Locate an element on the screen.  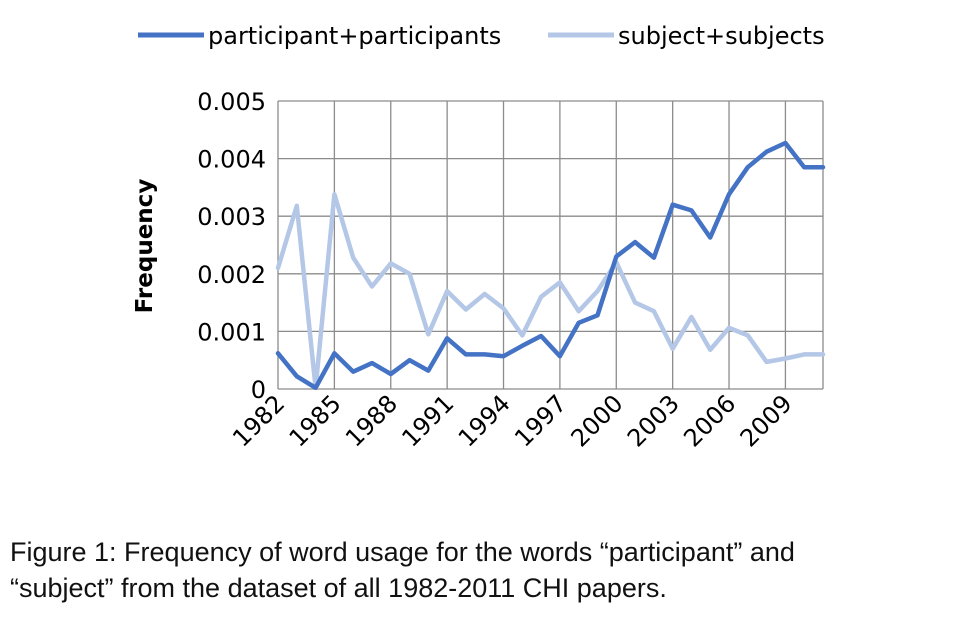
x-tick-label: 2000 is located at coordinates (597, 420).